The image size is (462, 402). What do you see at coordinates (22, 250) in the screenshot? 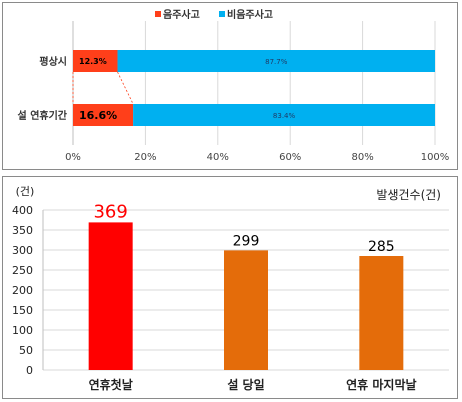
I see `y-tick-label: 300` at bounding box center [22, 250].